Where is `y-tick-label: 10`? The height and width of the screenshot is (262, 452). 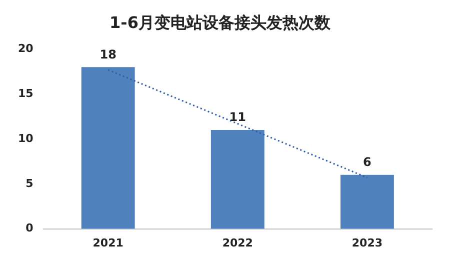
y-tick-label: 10 is located at coordinates (26, 138).